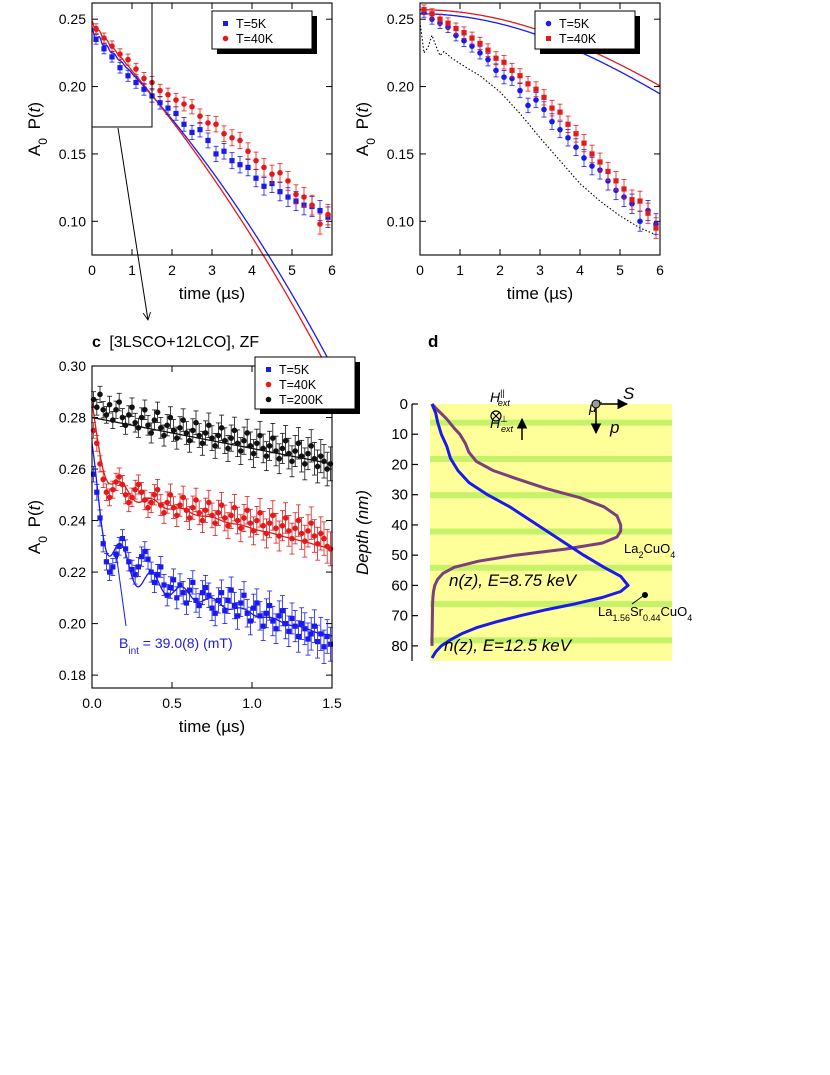 The width and height of the screenshot is (830, 1075). What do you see at coordinates (540, 293) in the screenshot?
I see `x-axis-label: time (µs)` at bounding box center [540, 293].